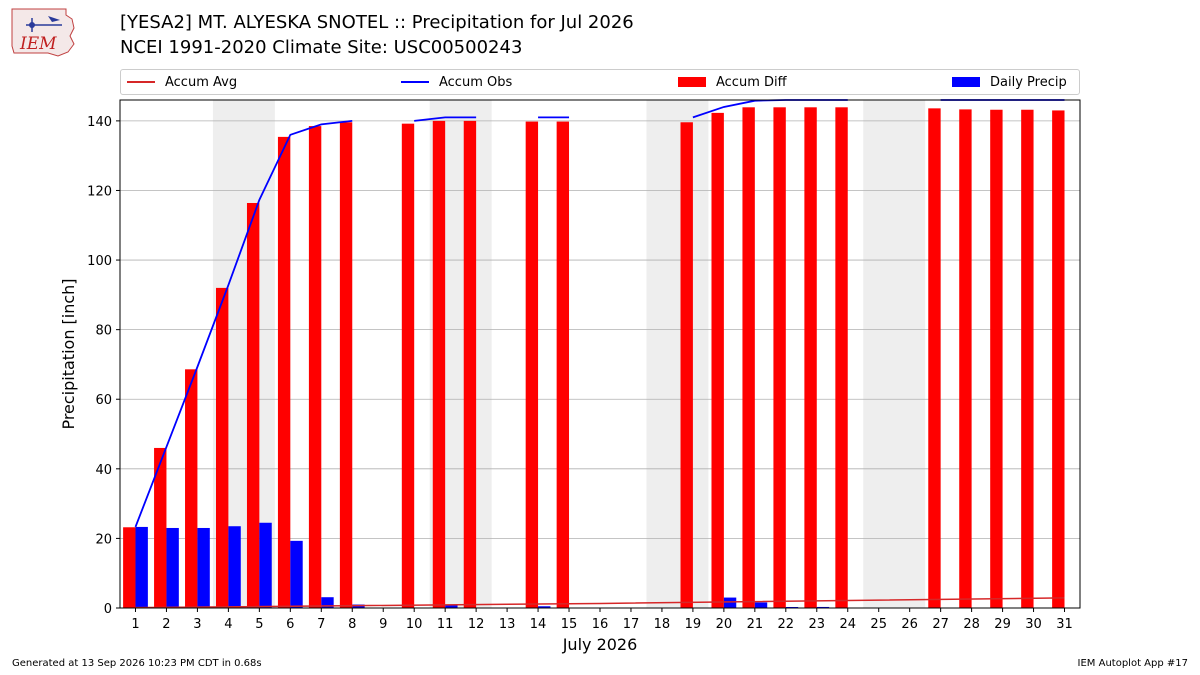 The height and width of the screenshot is (675, 1200). I want to click on legend-item-daily-precip: Daily Precip, so click(1009, 82).